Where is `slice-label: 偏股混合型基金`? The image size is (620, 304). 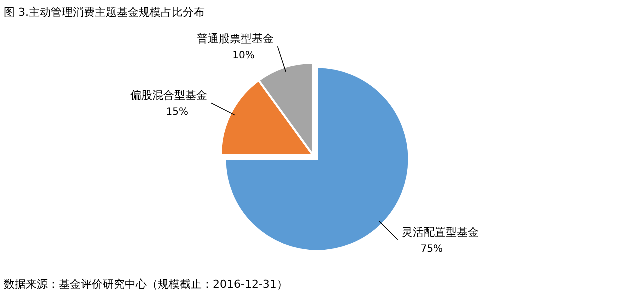 slice-label: 偏股混合型基金 is located at coordinates (169, 95).